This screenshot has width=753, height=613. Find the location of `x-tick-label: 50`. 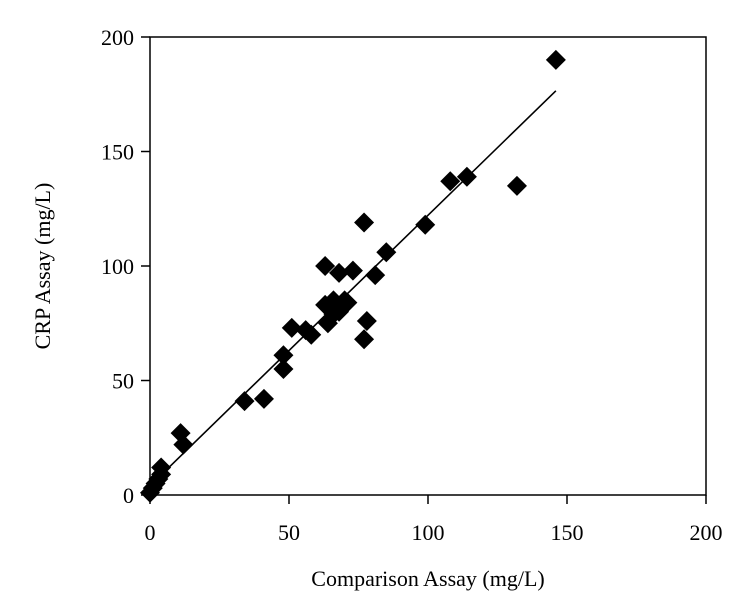

x-tick-label: 50 is located at coordinates (289, 532).